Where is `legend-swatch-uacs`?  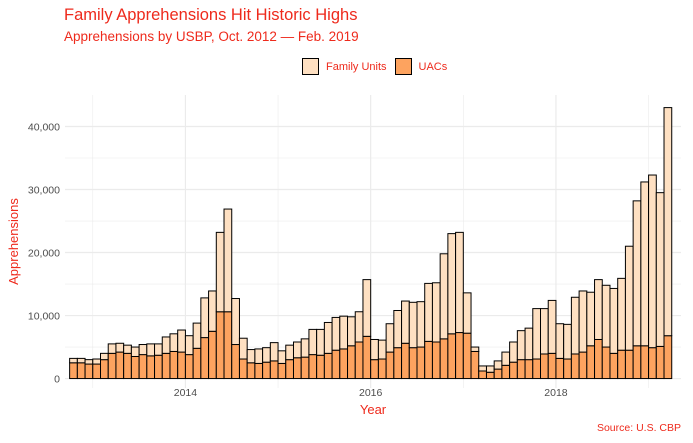
legend-swatch-uacs is located at coordinates (403, 66).